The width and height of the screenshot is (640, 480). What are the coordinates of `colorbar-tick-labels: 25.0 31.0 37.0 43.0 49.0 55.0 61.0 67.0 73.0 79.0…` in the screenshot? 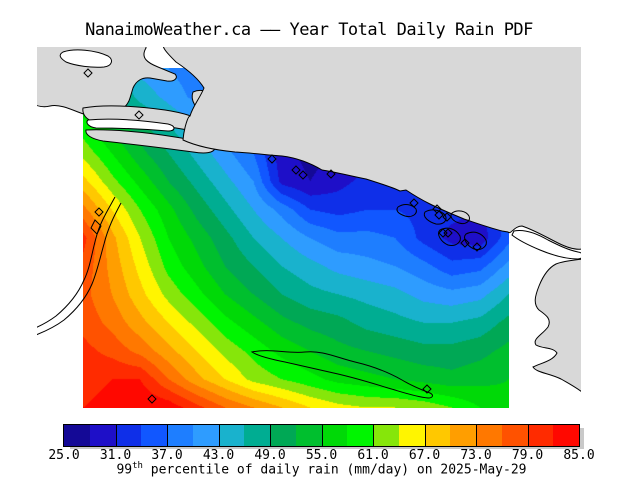 It's located at (320, 455).